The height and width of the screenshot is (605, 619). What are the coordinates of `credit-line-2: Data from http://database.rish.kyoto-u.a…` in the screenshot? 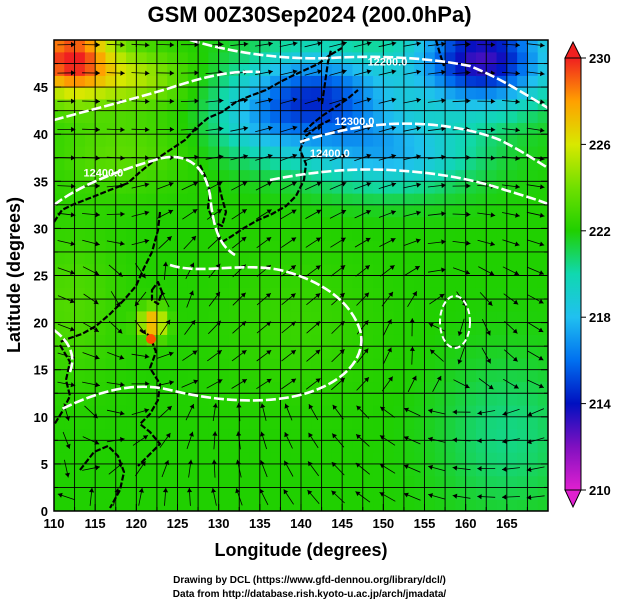 It's located at (309, 594).